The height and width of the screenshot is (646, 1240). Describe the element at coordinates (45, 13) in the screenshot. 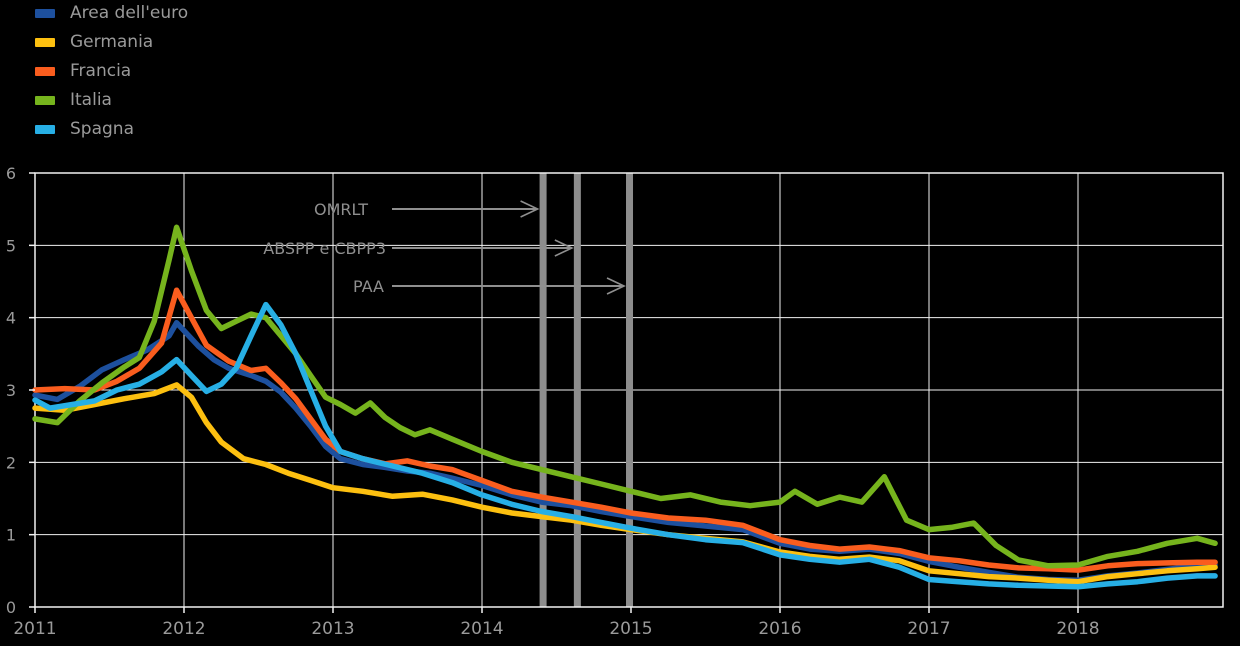

I see `legend-swatch-area-euro` at that location.